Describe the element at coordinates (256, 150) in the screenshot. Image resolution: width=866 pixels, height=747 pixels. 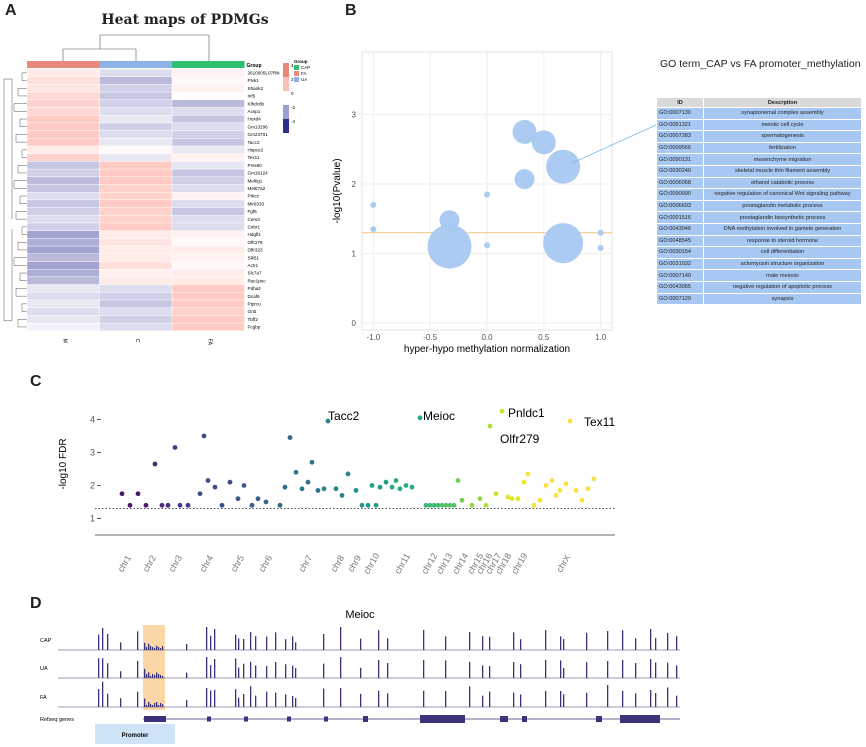
I see `gene-label: Hspce2` at that location.